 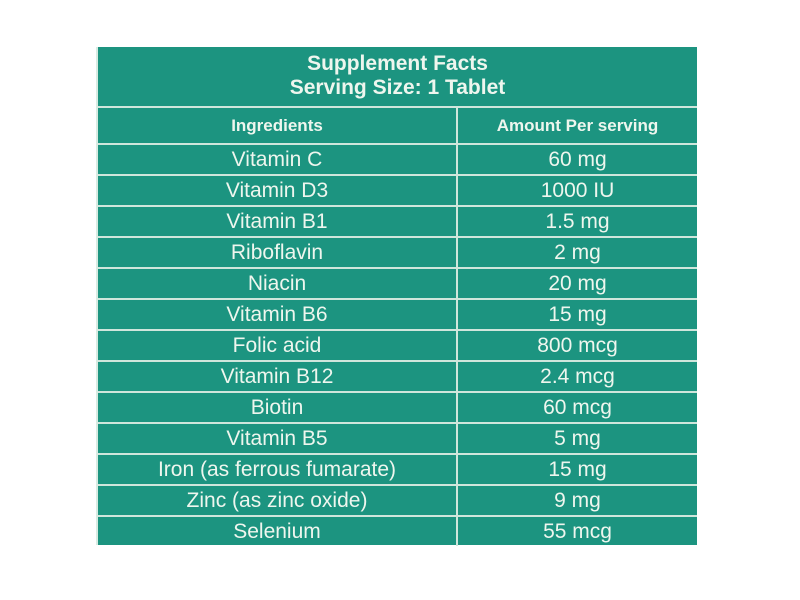 I want to click on table-row: Iron (as ferrous fumarate) 15 mg, so click(x=397, y=470).